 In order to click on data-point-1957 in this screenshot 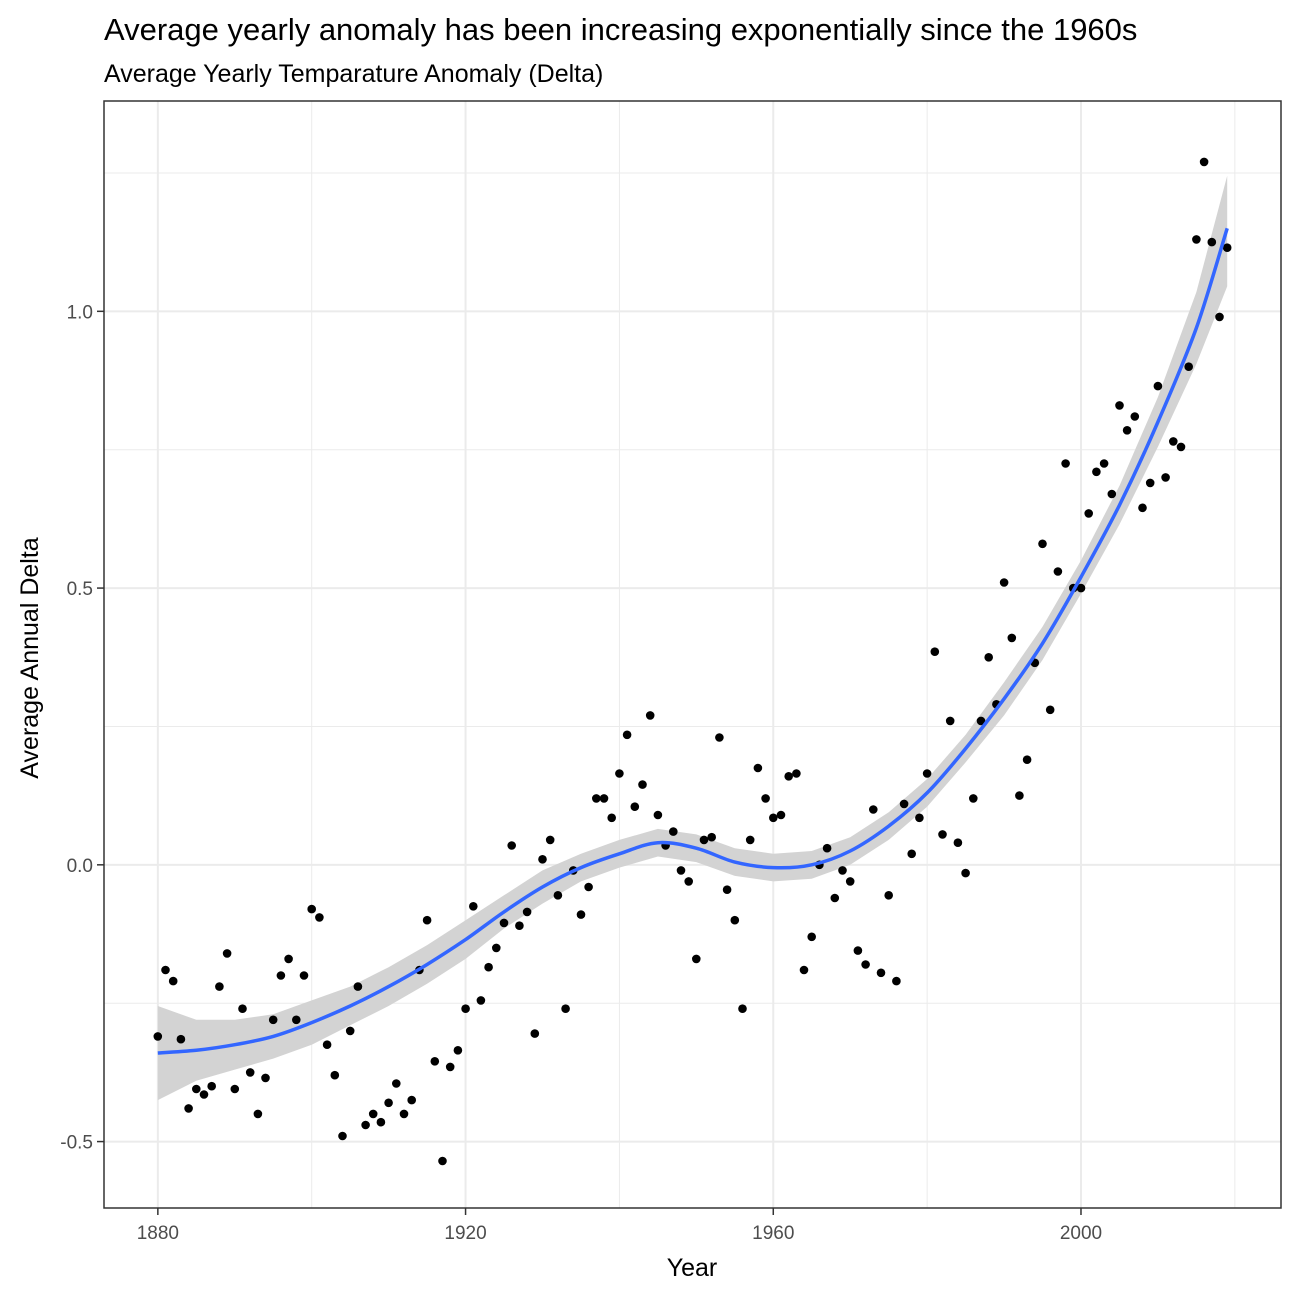, I will do `click(750, 840)`.